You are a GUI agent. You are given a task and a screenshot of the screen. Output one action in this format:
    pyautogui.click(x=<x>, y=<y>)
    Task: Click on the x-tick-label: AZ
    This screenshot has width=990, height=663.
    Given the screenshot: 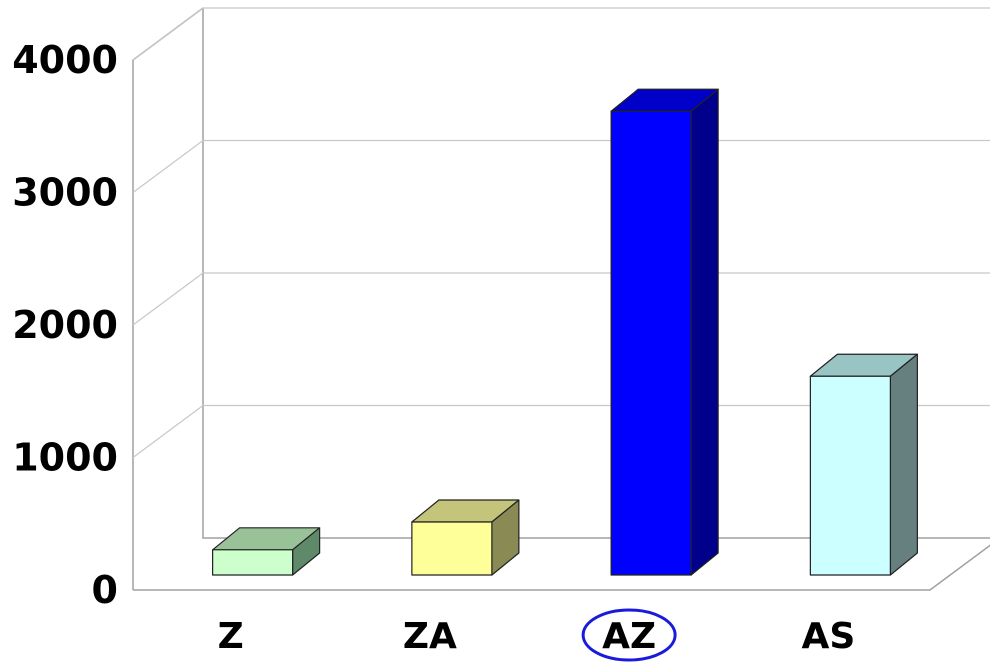 What is the action you would take?
    pyautogui.click(x=629, y=636)
    